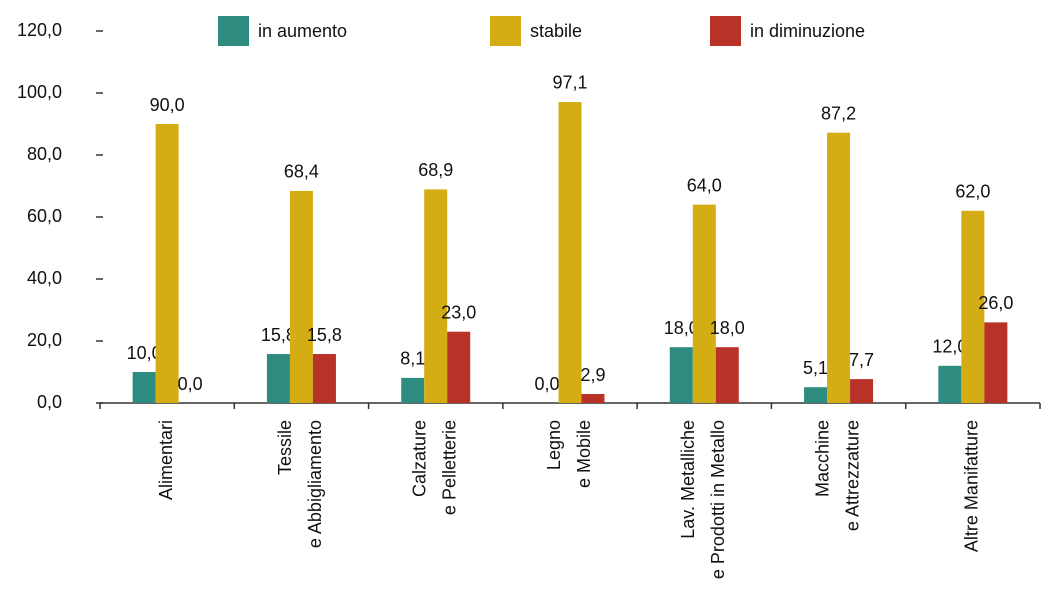 This screenshot has height=607, width=1053. Describe the element at coordinates (39, 30) in the screenshot. I see `y-tick-label: 120,0` at that location.